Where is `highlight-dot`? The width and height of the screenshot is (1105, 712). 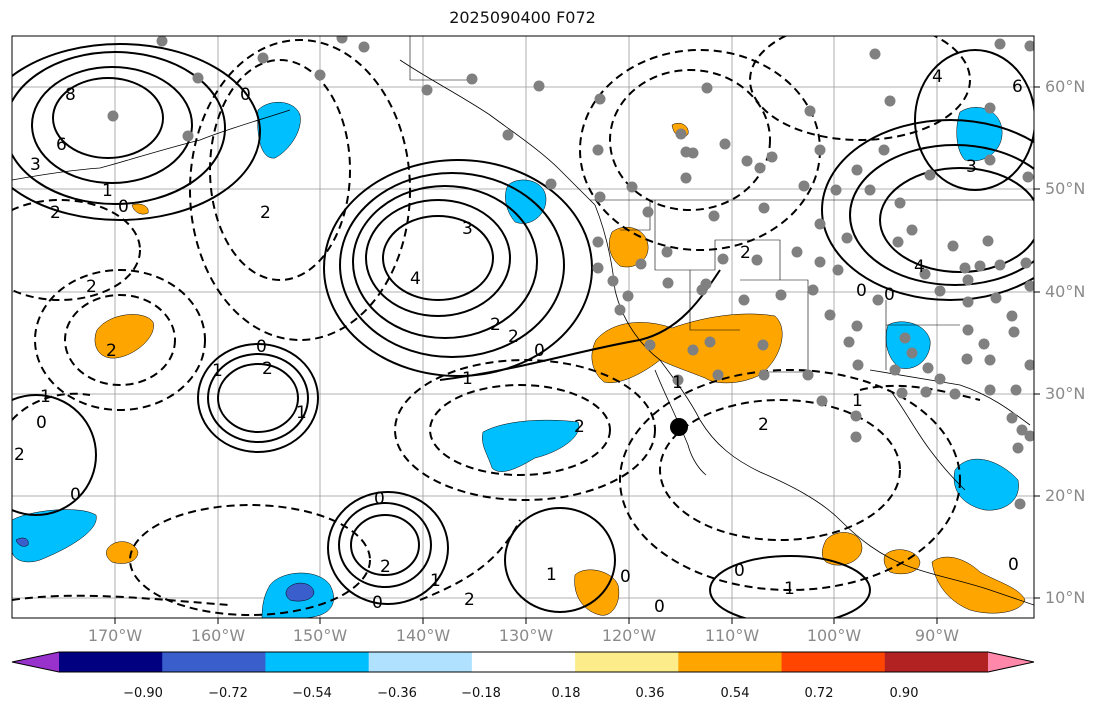
highlight-dot is located at coordinates (679, 427).